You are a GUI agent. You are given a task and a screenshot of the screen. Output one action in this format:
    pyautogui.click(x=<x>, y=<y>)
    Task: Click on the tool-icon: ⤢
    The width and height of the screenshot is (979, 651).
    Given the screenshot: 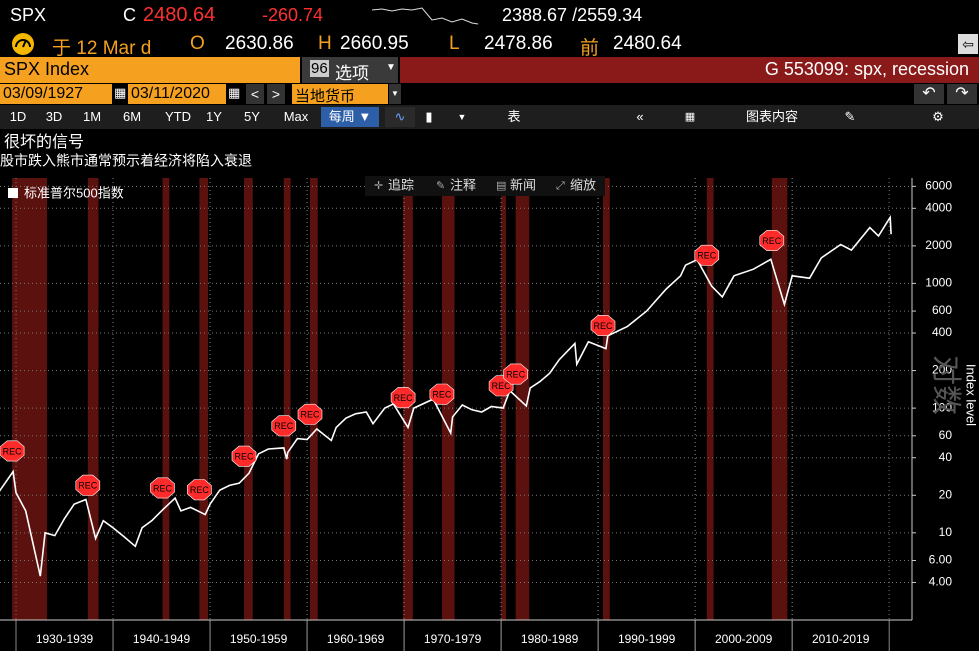 What is the action you would take?
    pyautogui.click(x=560, y=186)
    